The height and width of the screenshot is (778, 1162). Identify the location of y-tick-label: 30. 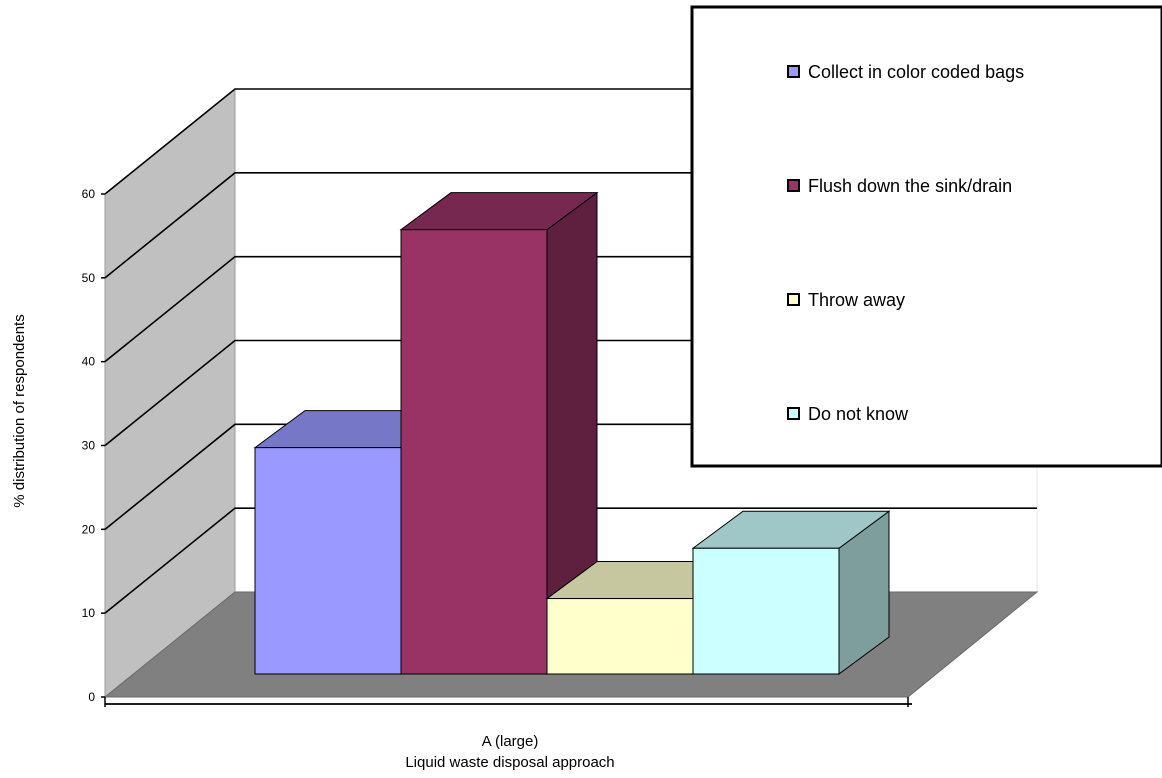
(89, 446).